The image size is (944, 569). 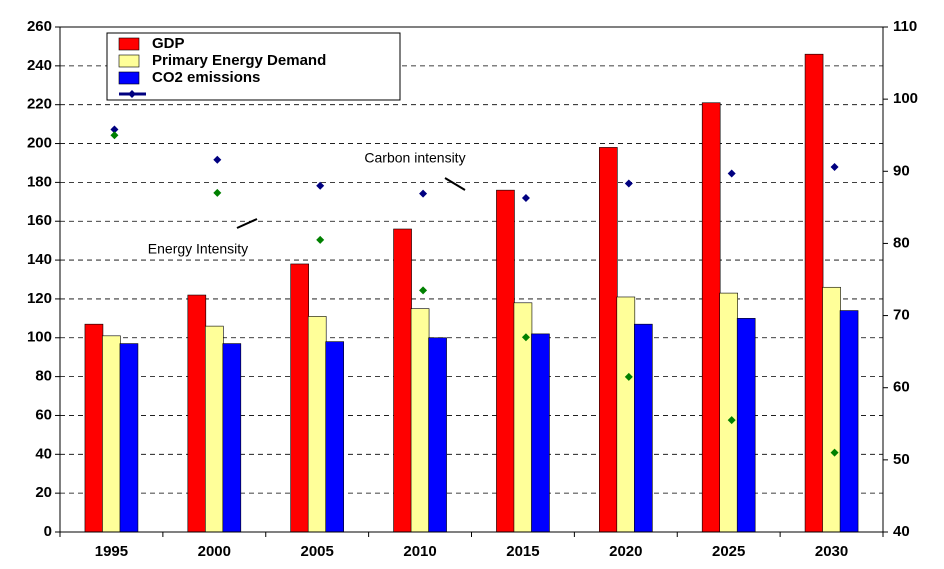 What do you see at coordinates (206, 77) in the screenshot?
I see `legend-label: CO2 emissions` at bounding box center [206, 77].